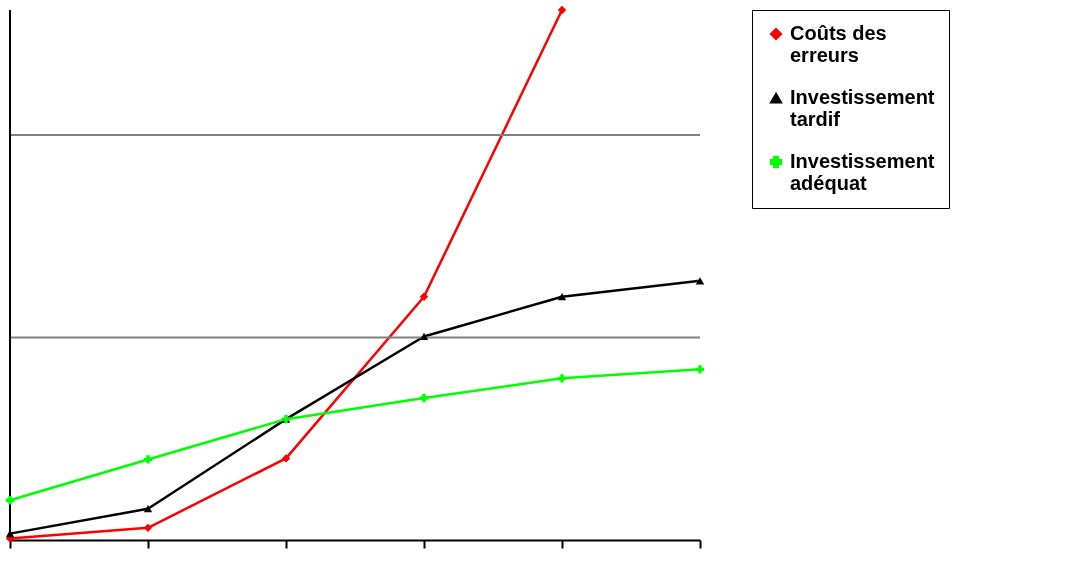 The image size is (1077, 583). I want to click on legend-label: Investissement adéquat, so click(862, 172).